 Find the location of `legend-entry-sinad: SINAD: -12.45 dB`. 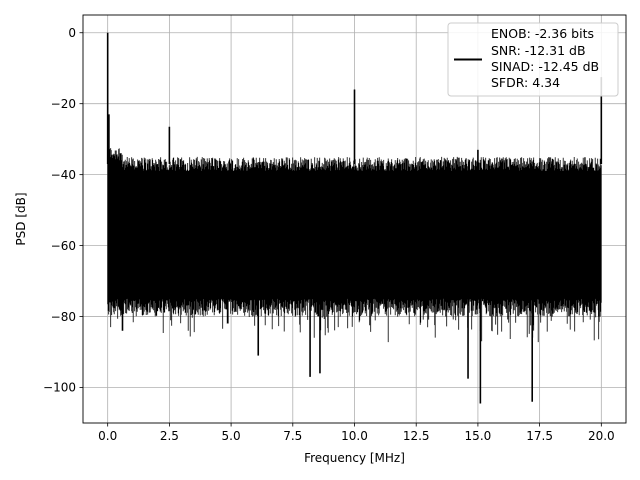

legend-entry-sinad: SINAD: -12.45 dB is located at coordinates (545, 66).